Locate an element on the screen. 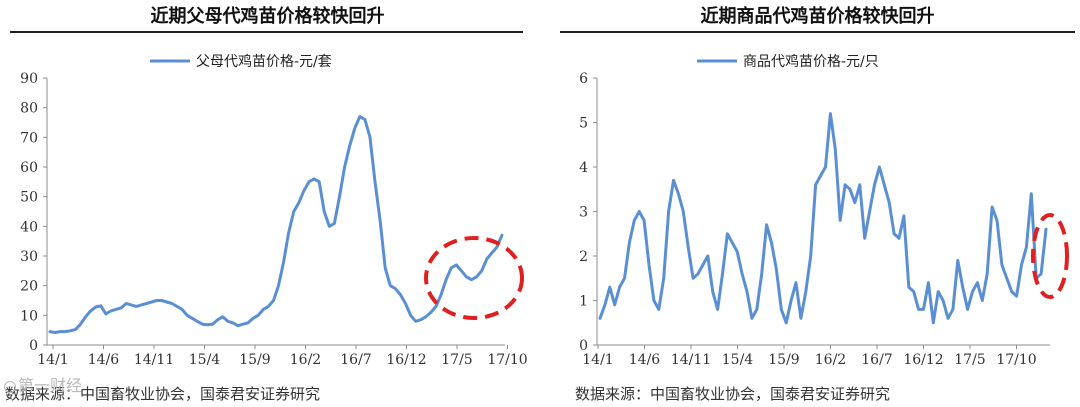  right-x-tick-label: 16/7 is located at coordinates (876, 360).